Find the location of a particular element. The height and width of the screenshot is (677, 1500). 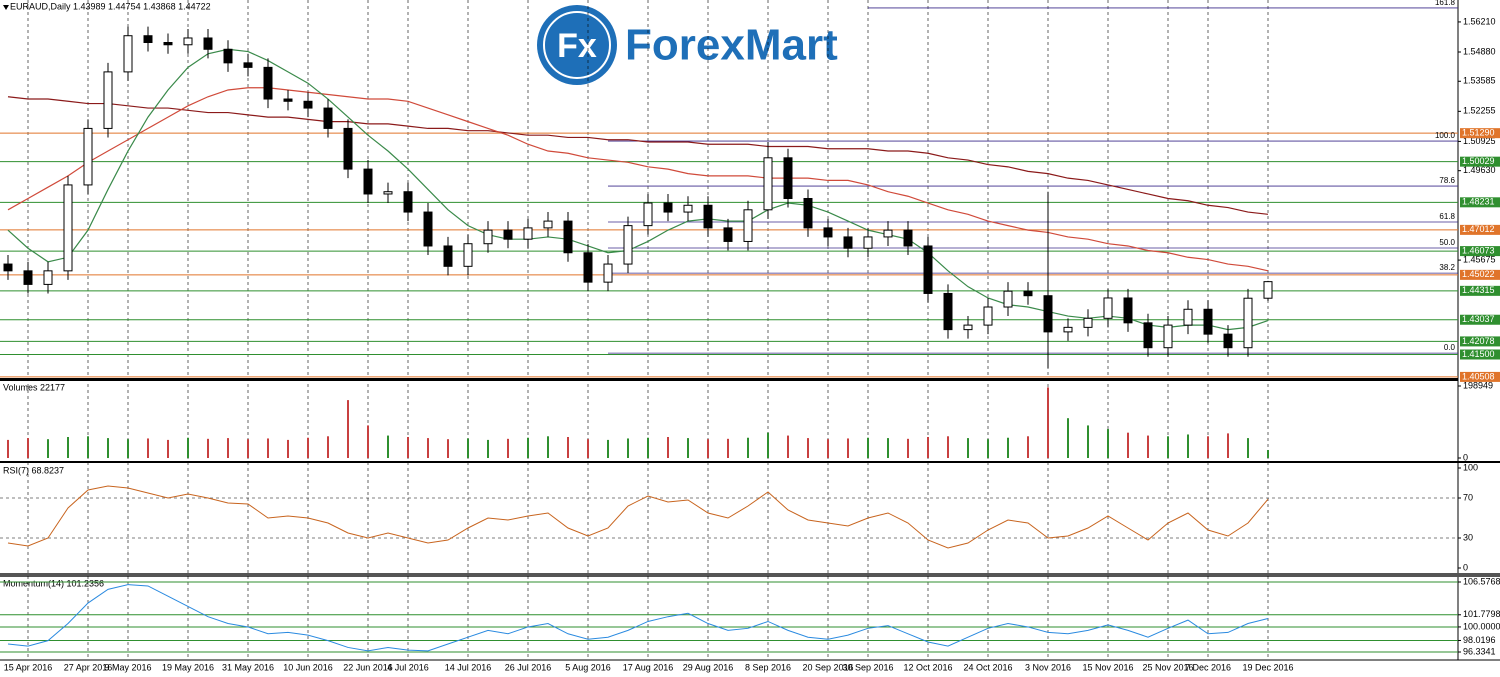

fibo-label: 50.0 is located at coordinates (1447, 242).